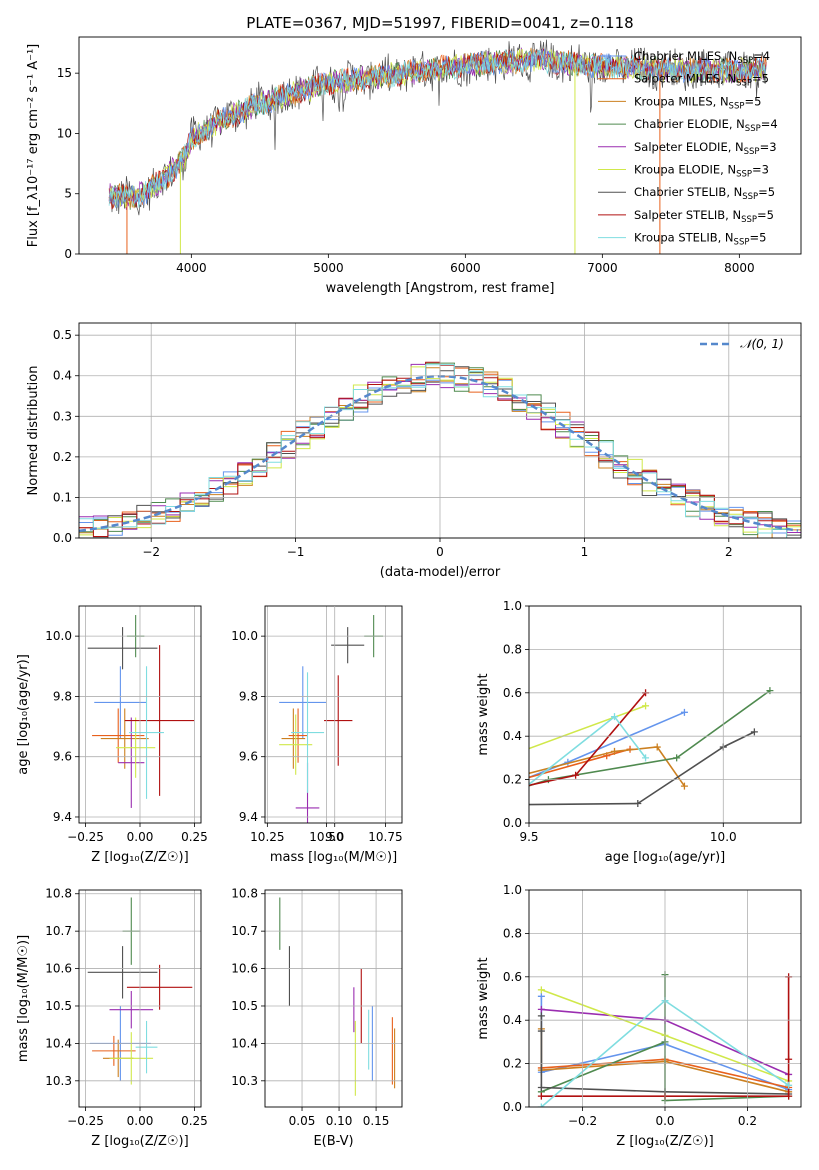 The width and height of the screenshot is (819, 1170). What do you see at coordinates (582, 1121) in the screenshot?
I see `x-tick-label: −0.2` at bounding box center [582, 1121].